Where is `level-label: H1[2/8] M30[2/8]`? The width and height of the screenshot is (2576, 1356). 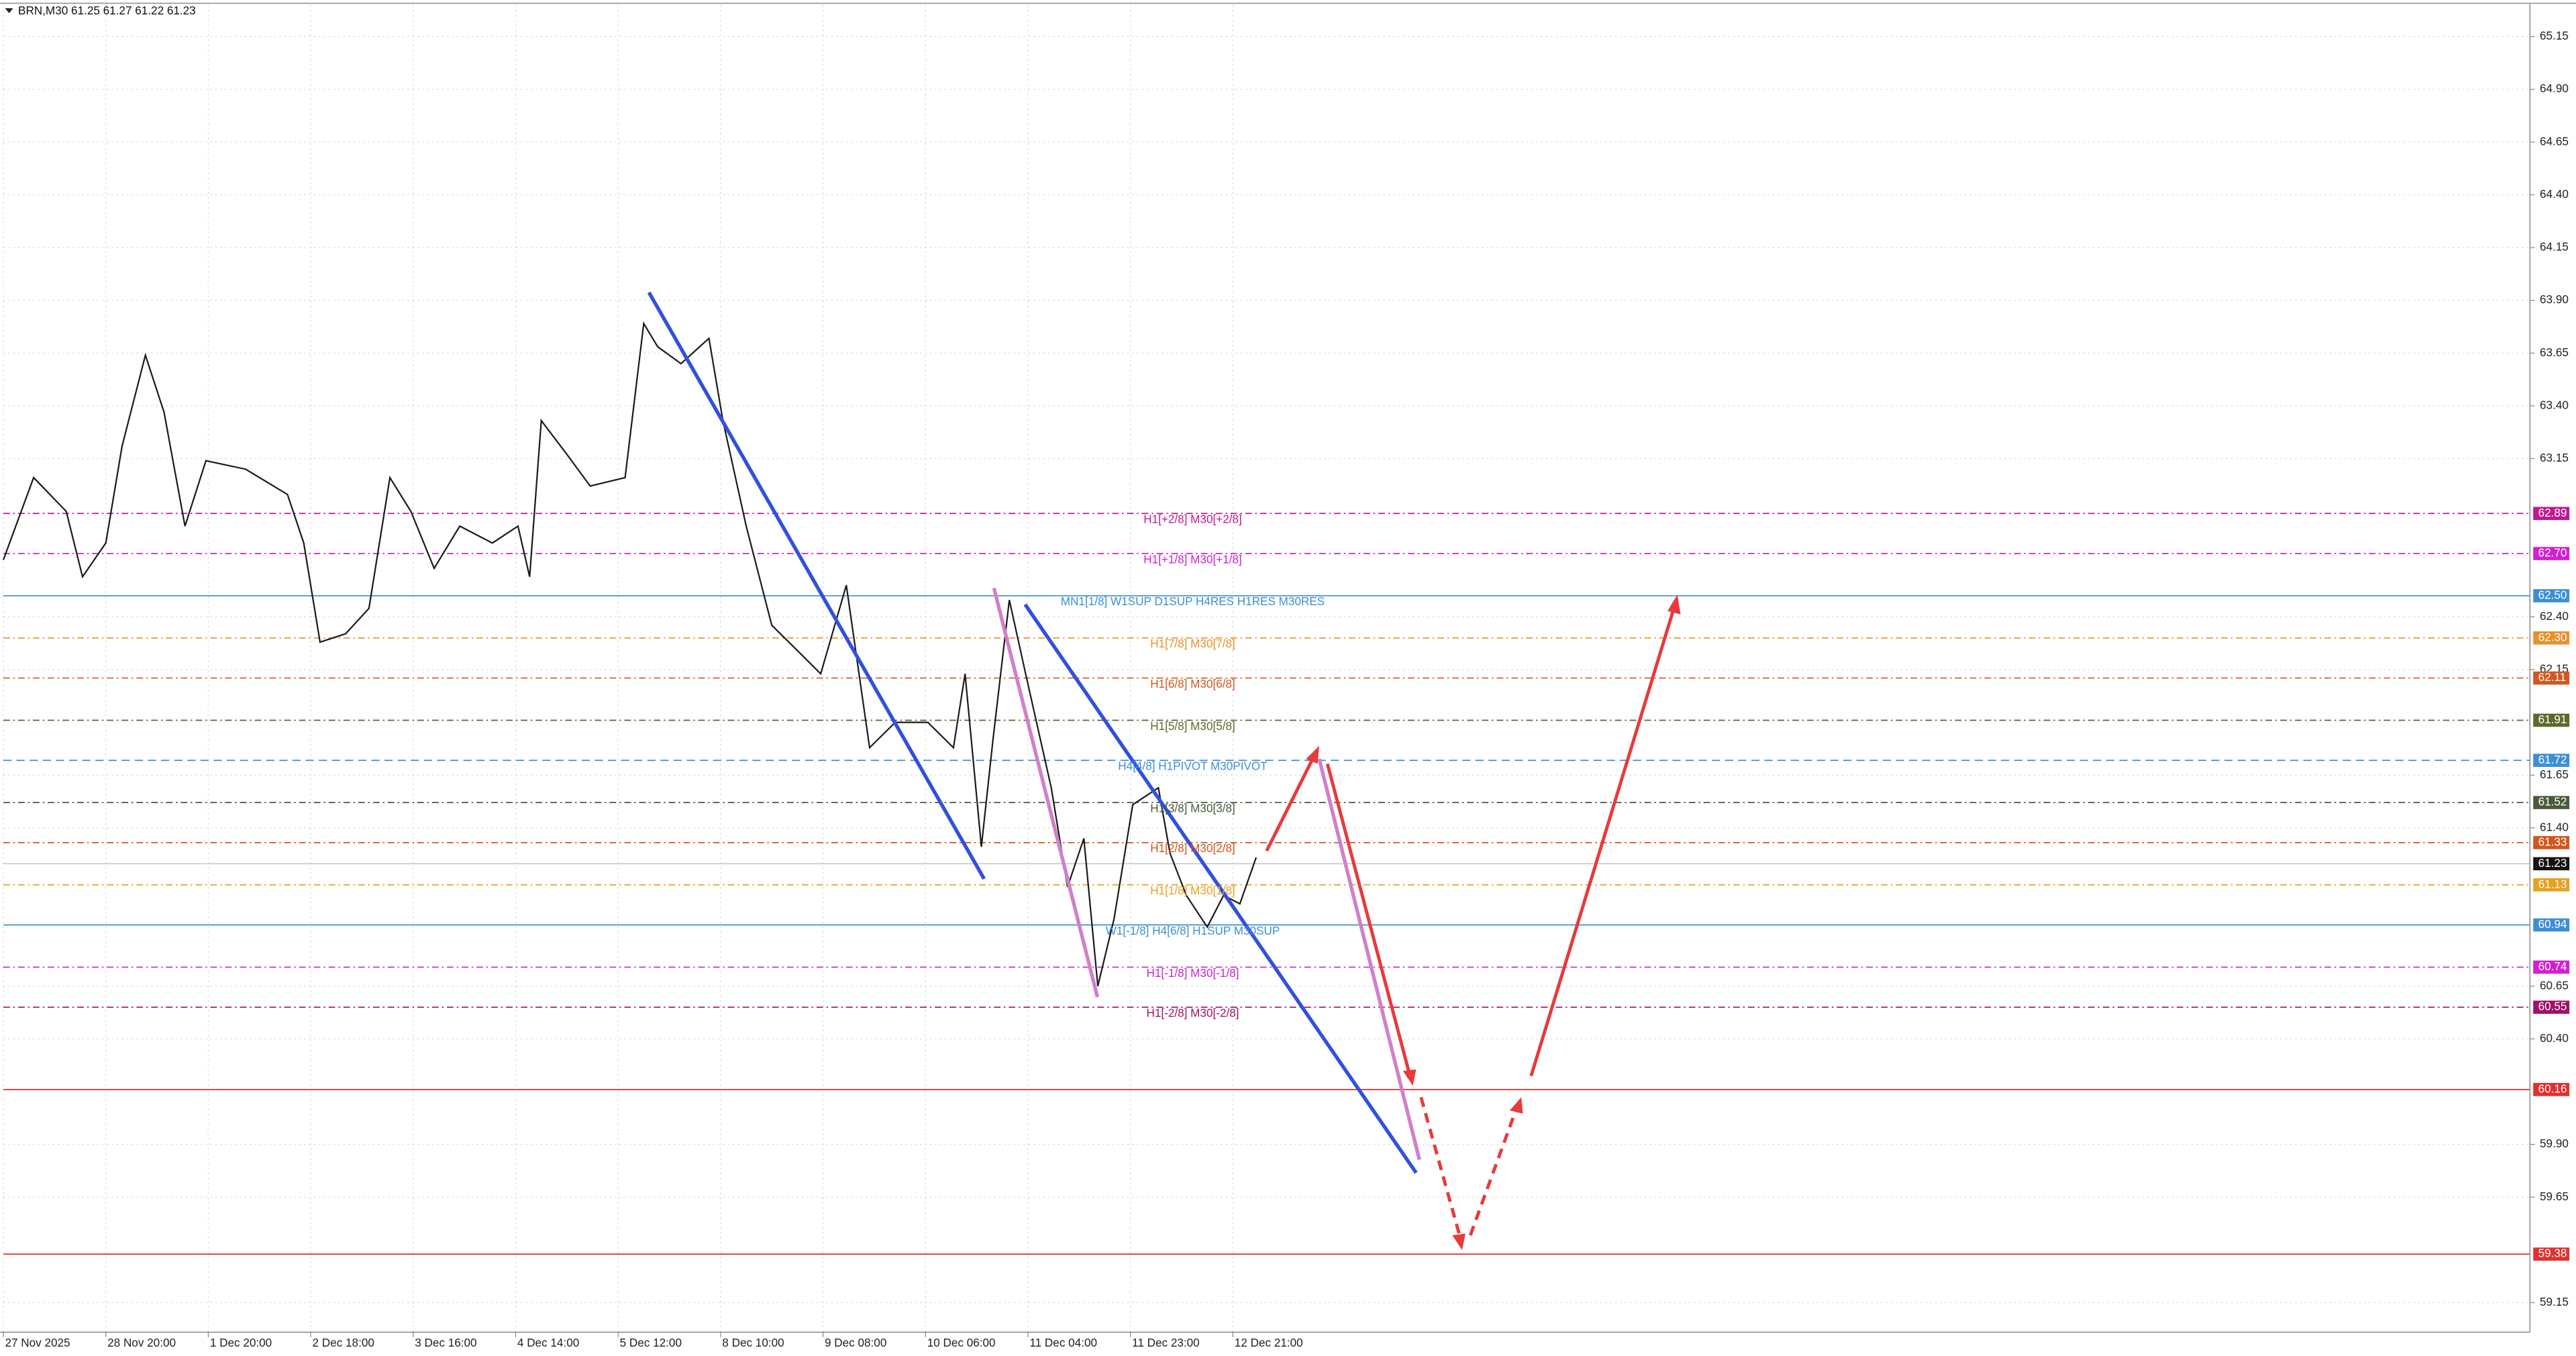
level-label: H1[2/8] M30[2/8] is located at coordinates (1192, 848).